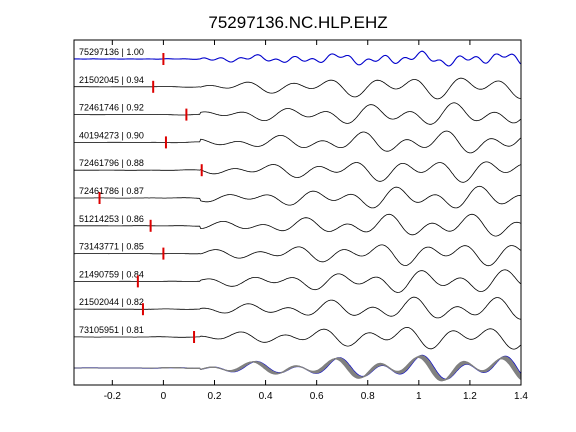 This screenshot has height=432, width=576. I want to click on trace-row: 21490759 | 0.84, so click(297, 281).